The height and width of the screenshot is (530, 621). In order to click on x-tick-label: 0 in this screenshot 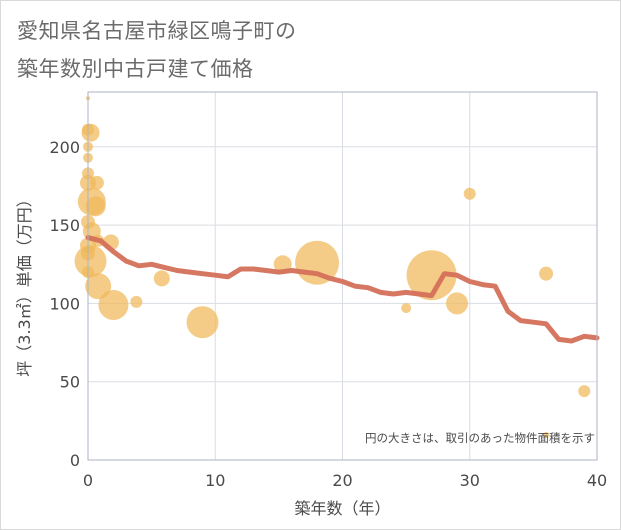, I will do `click(88, 480)`.